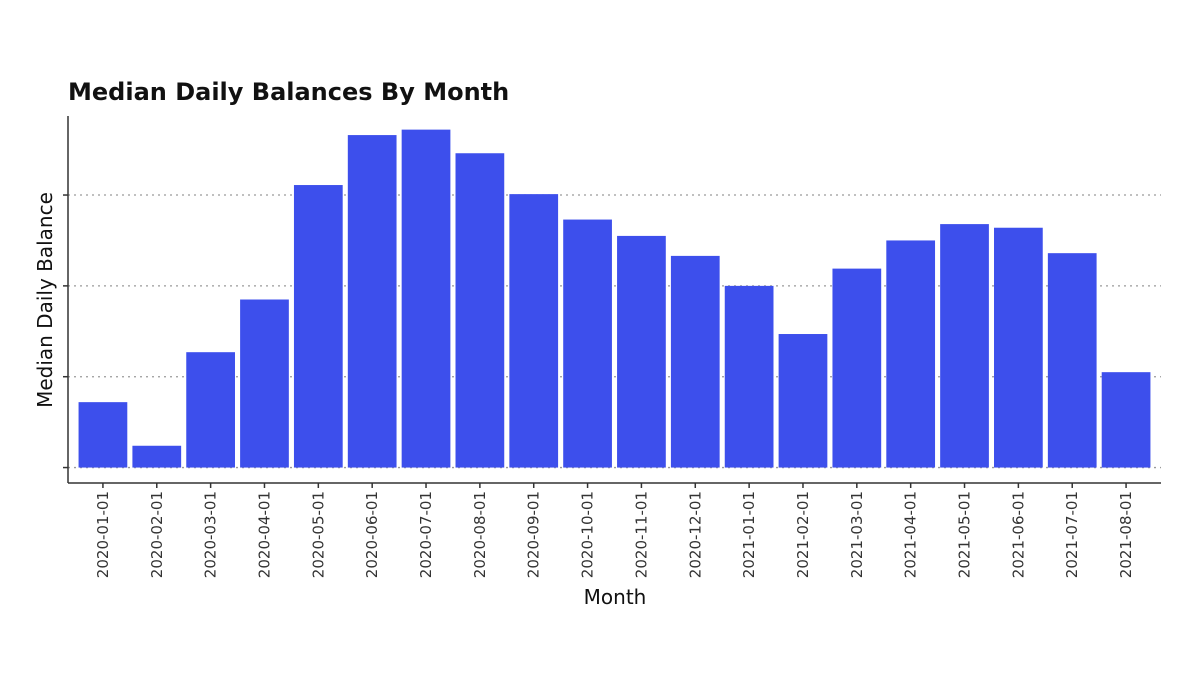  I want to click on x-tick-label-2021-01-01: 2021-01-01, so click(749, 534).